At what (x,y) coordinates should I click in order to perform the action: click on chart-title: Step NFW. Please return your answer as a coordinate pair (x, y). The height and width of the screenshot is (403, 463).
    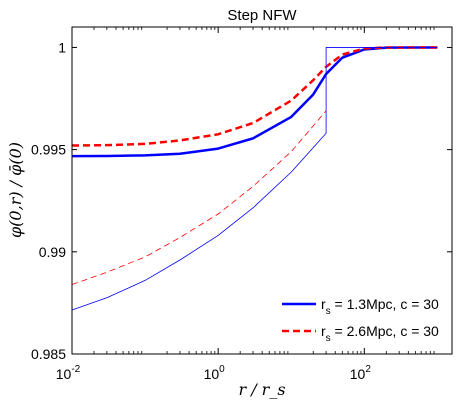
    Looking at the image, I should click on (262, 15).